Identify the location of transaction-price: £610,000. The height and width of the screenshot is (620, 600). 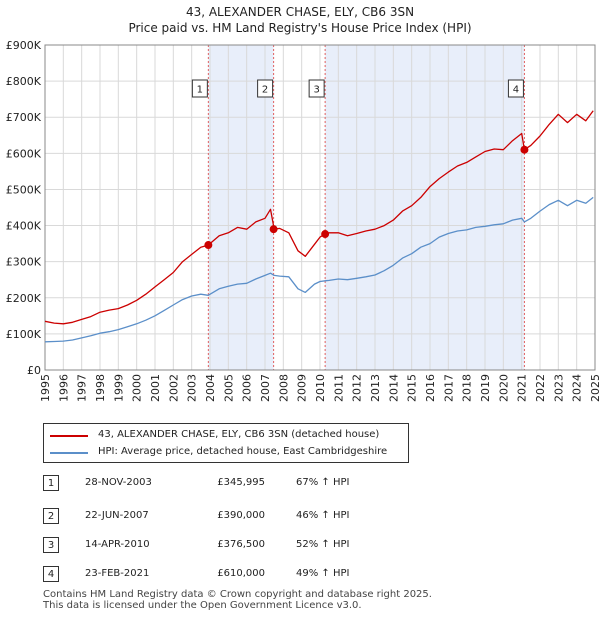
(241, 573).